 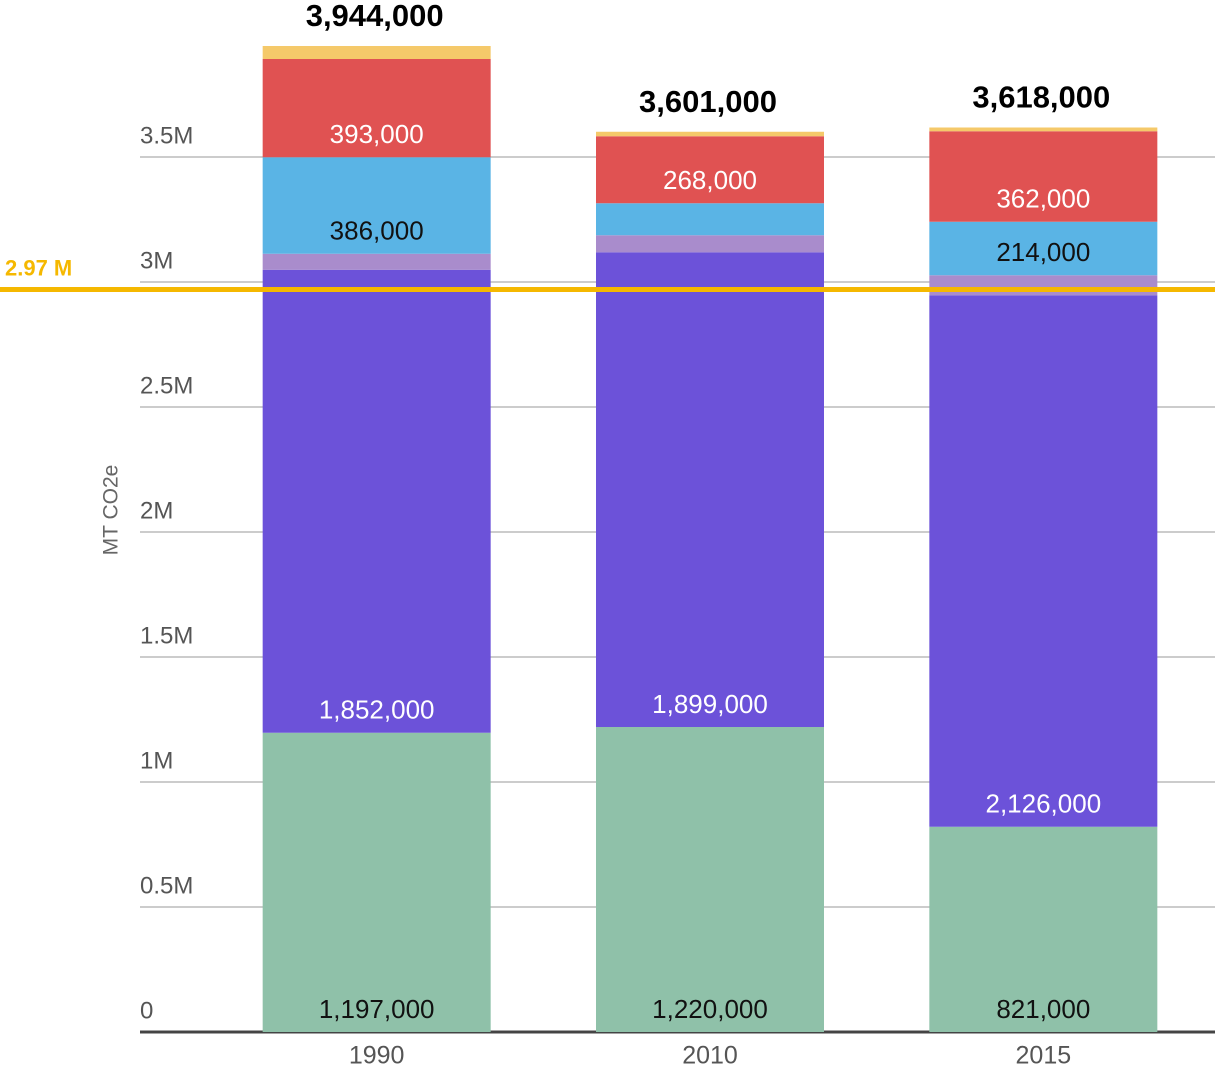 What do you see at coordinates (166, 885) in the screenshot?
I see `y-tick-label: 0.5M` at bounding box center [166, 885].